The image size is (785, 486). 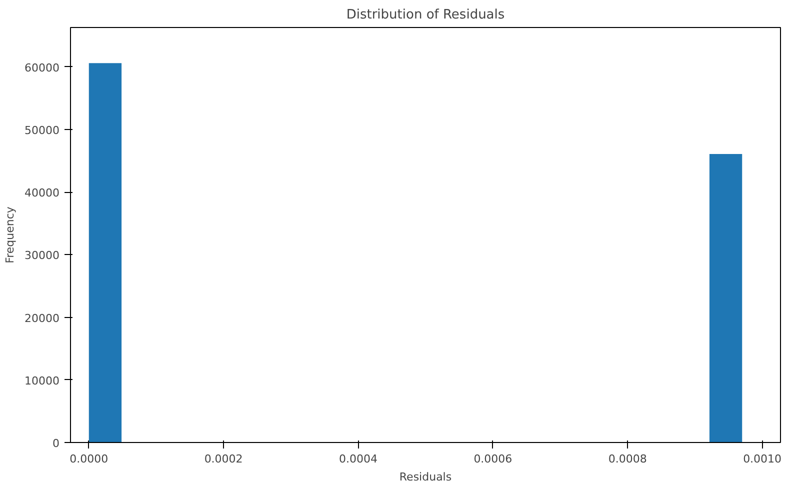 What do you see at coordinates (425, 15) in the screenshot?
I see `chart-title: Distribution of Residuals` at bounding box center [425, 15].